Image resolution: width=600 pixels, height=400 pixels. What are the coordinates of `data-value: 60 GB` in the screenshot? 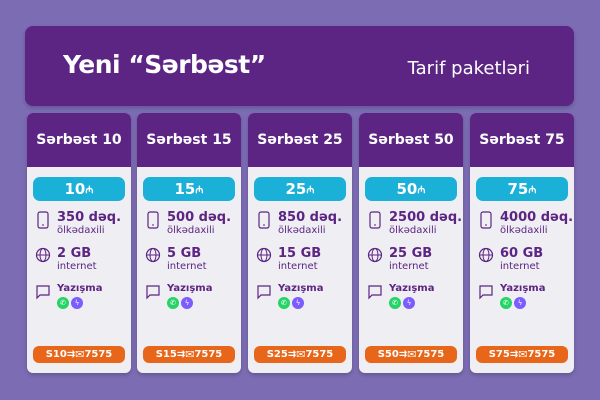 It's located at (522, 253).